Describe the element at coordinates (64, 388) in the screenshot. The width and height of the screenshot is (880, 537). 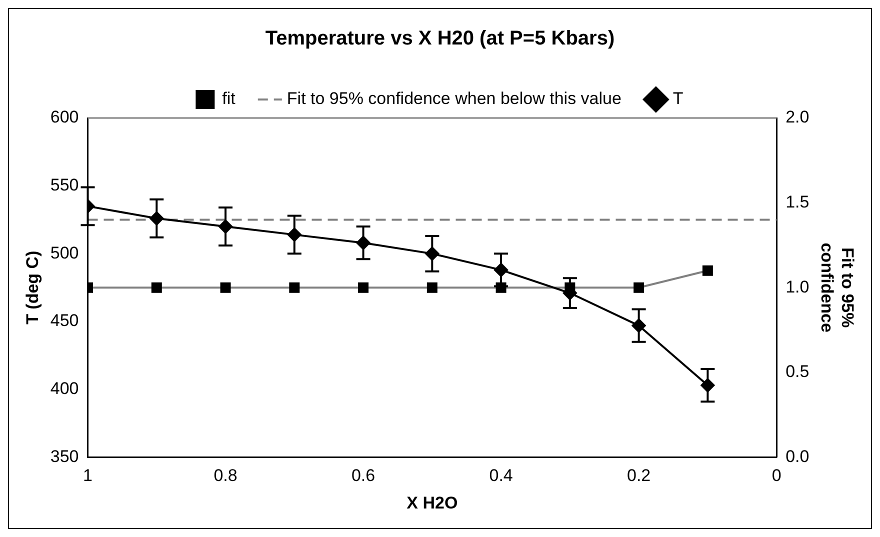
I see `y-tick-label: 400` at that location.